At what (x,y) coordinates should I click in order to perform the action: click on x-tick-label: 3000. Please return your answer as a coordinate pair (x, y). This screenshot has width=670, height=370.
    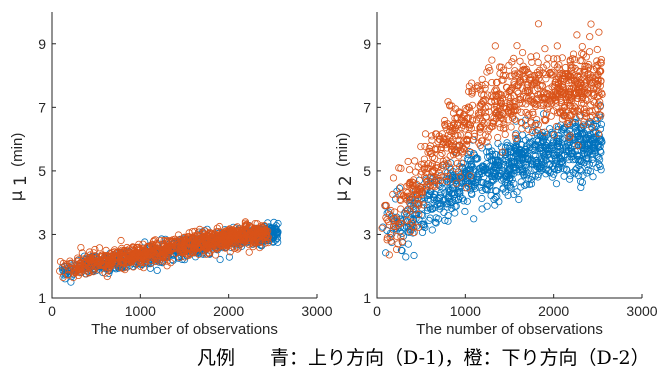
    Looking at the image, I should click on (316, 311).